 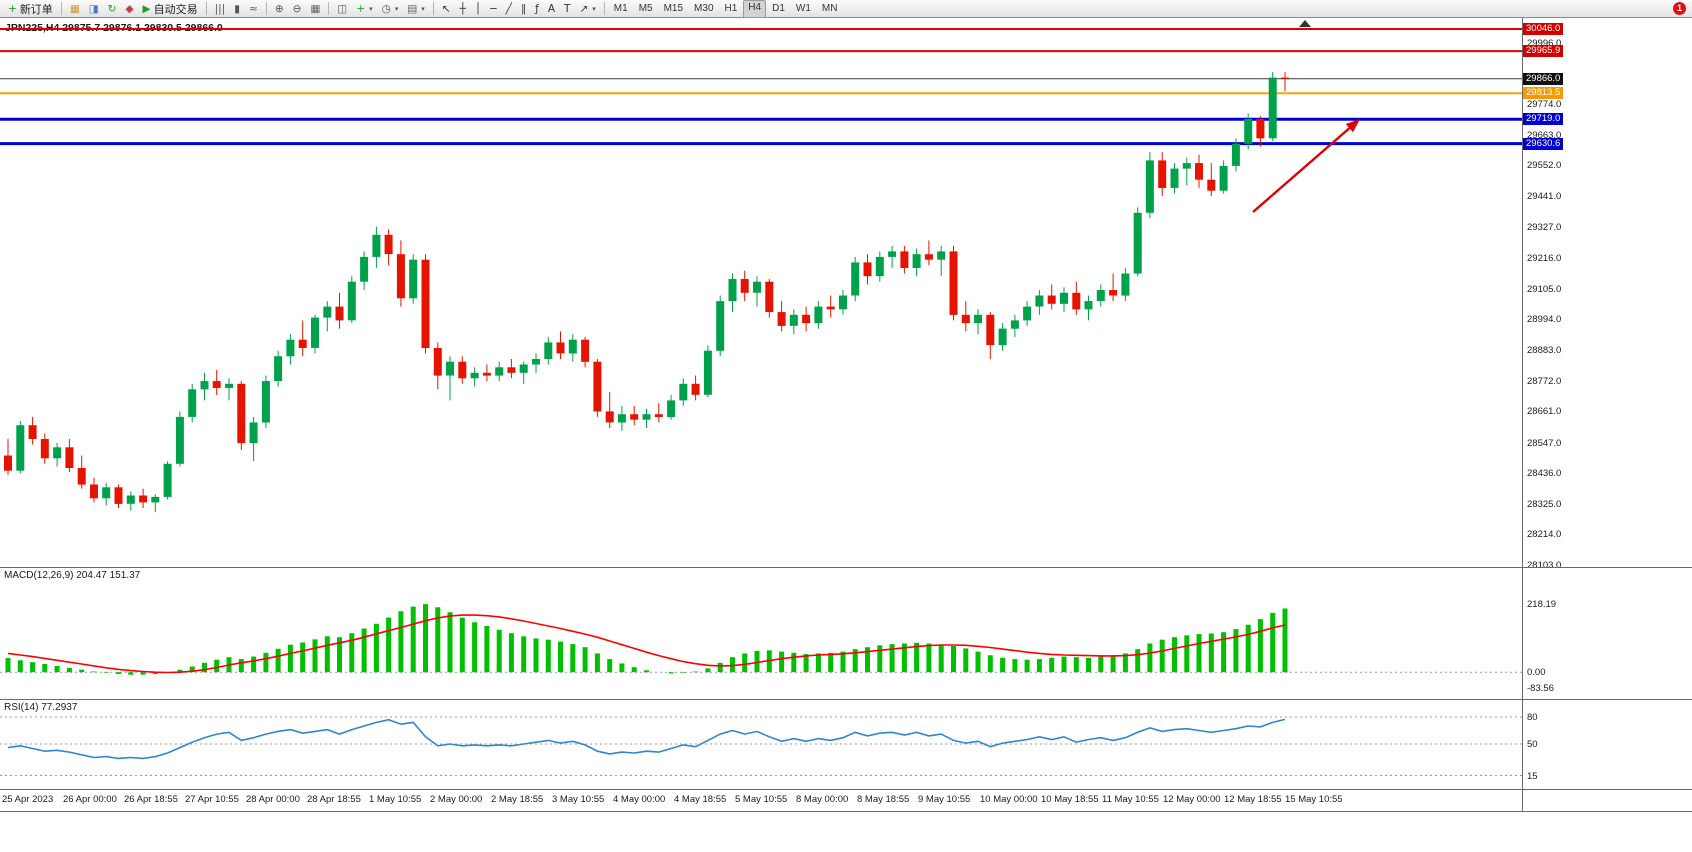 What do you see at coordinates (803, 8) in the screenshot?
I see `timeframe-w1-button: W1` at bounding box center [803, 8].